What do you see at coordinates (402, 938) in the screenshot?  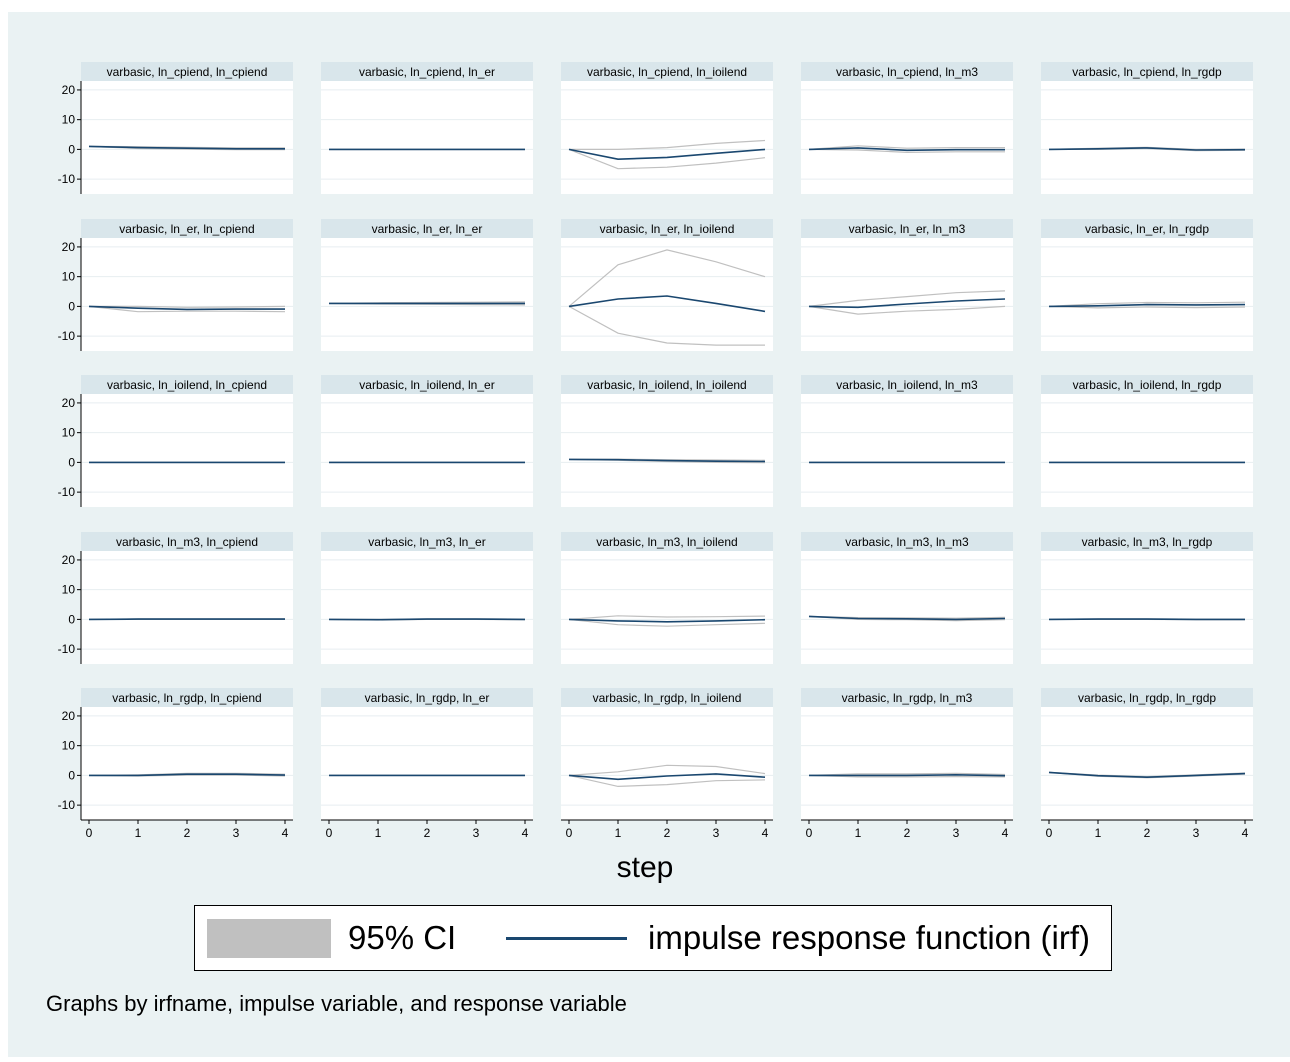 I see `legend-ci-label: 95% CI` at bounding box center [402, 938].